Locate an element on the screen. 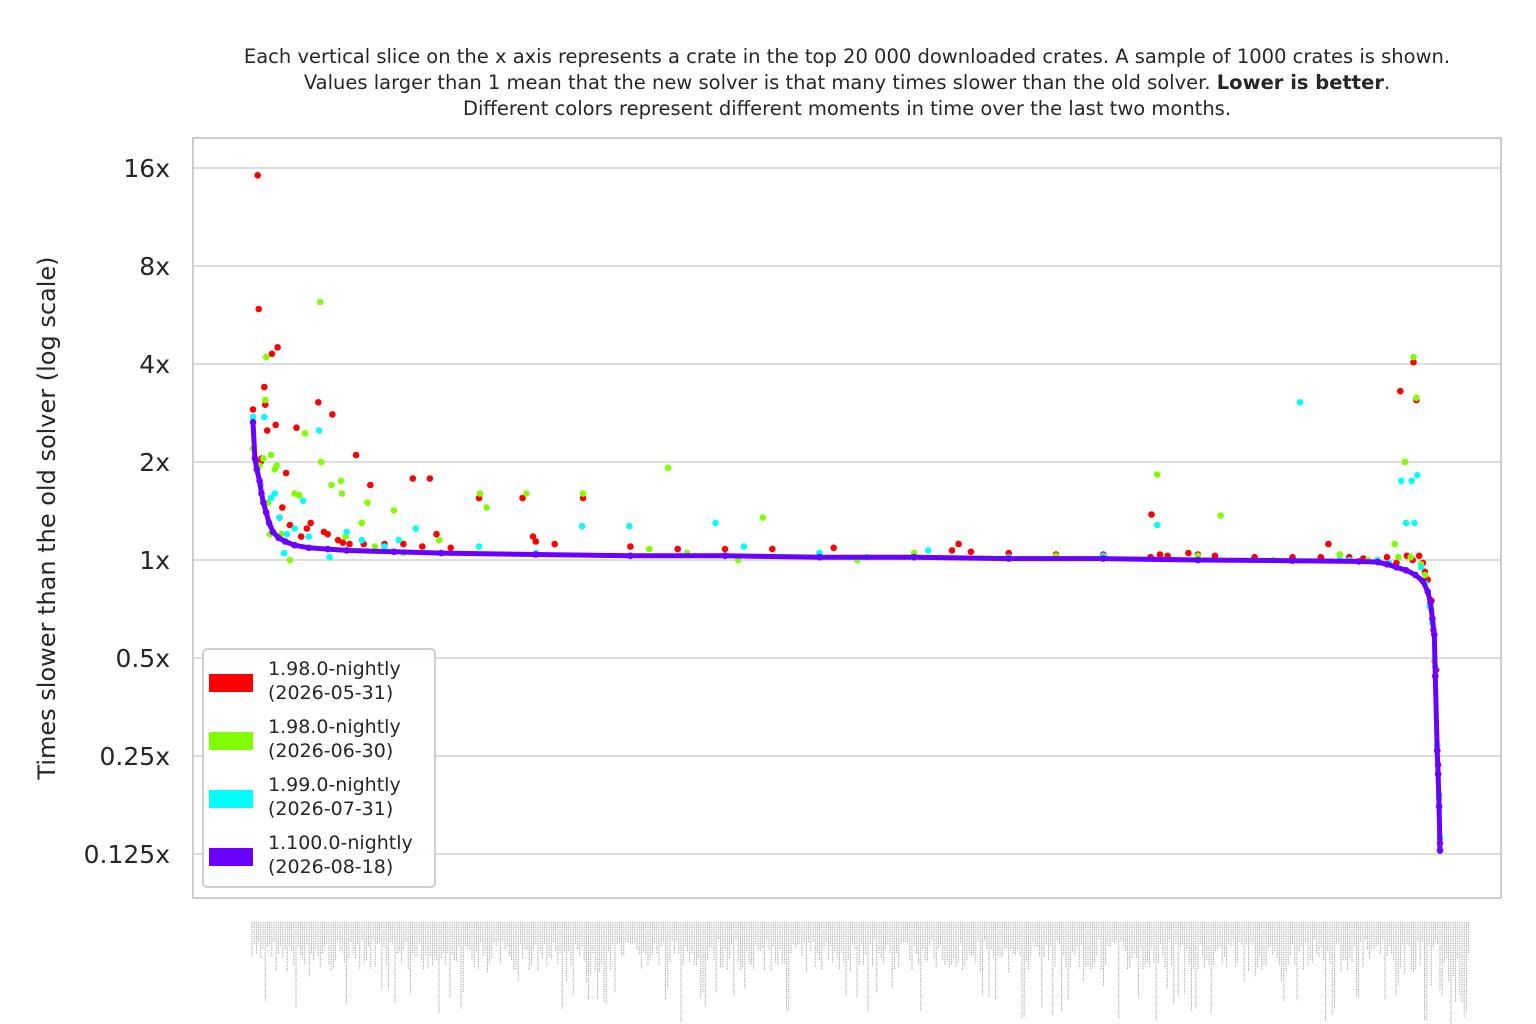 This screenshot has height=1024, width=1536. legend-label: (2026-05-31) is located at coordinates (330, 693).